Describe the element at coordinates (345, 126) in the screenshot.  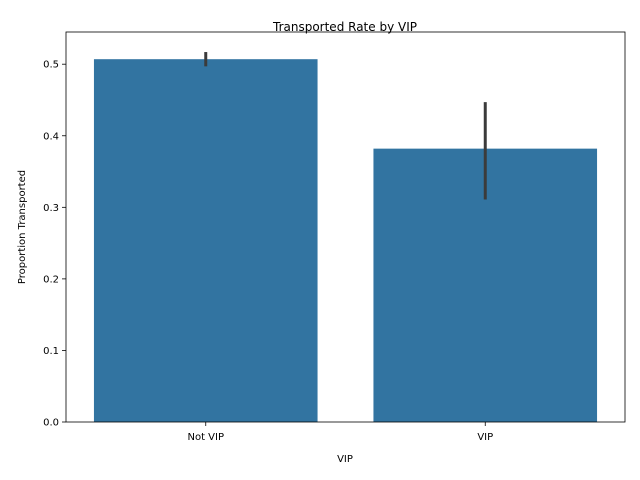
I see `error-bars-group` at that location.